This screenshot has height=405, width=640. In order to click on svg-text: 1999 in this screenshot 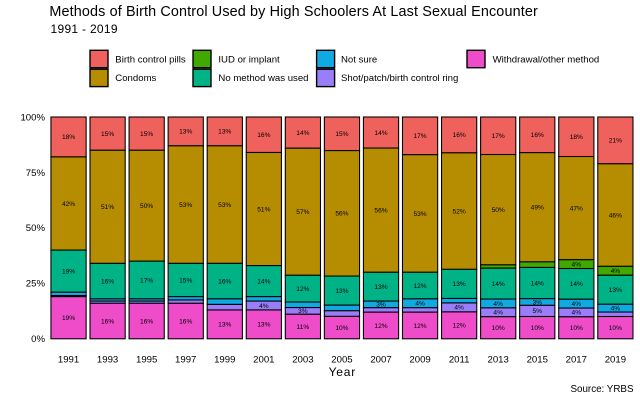, I will do `click(224, 359)`.